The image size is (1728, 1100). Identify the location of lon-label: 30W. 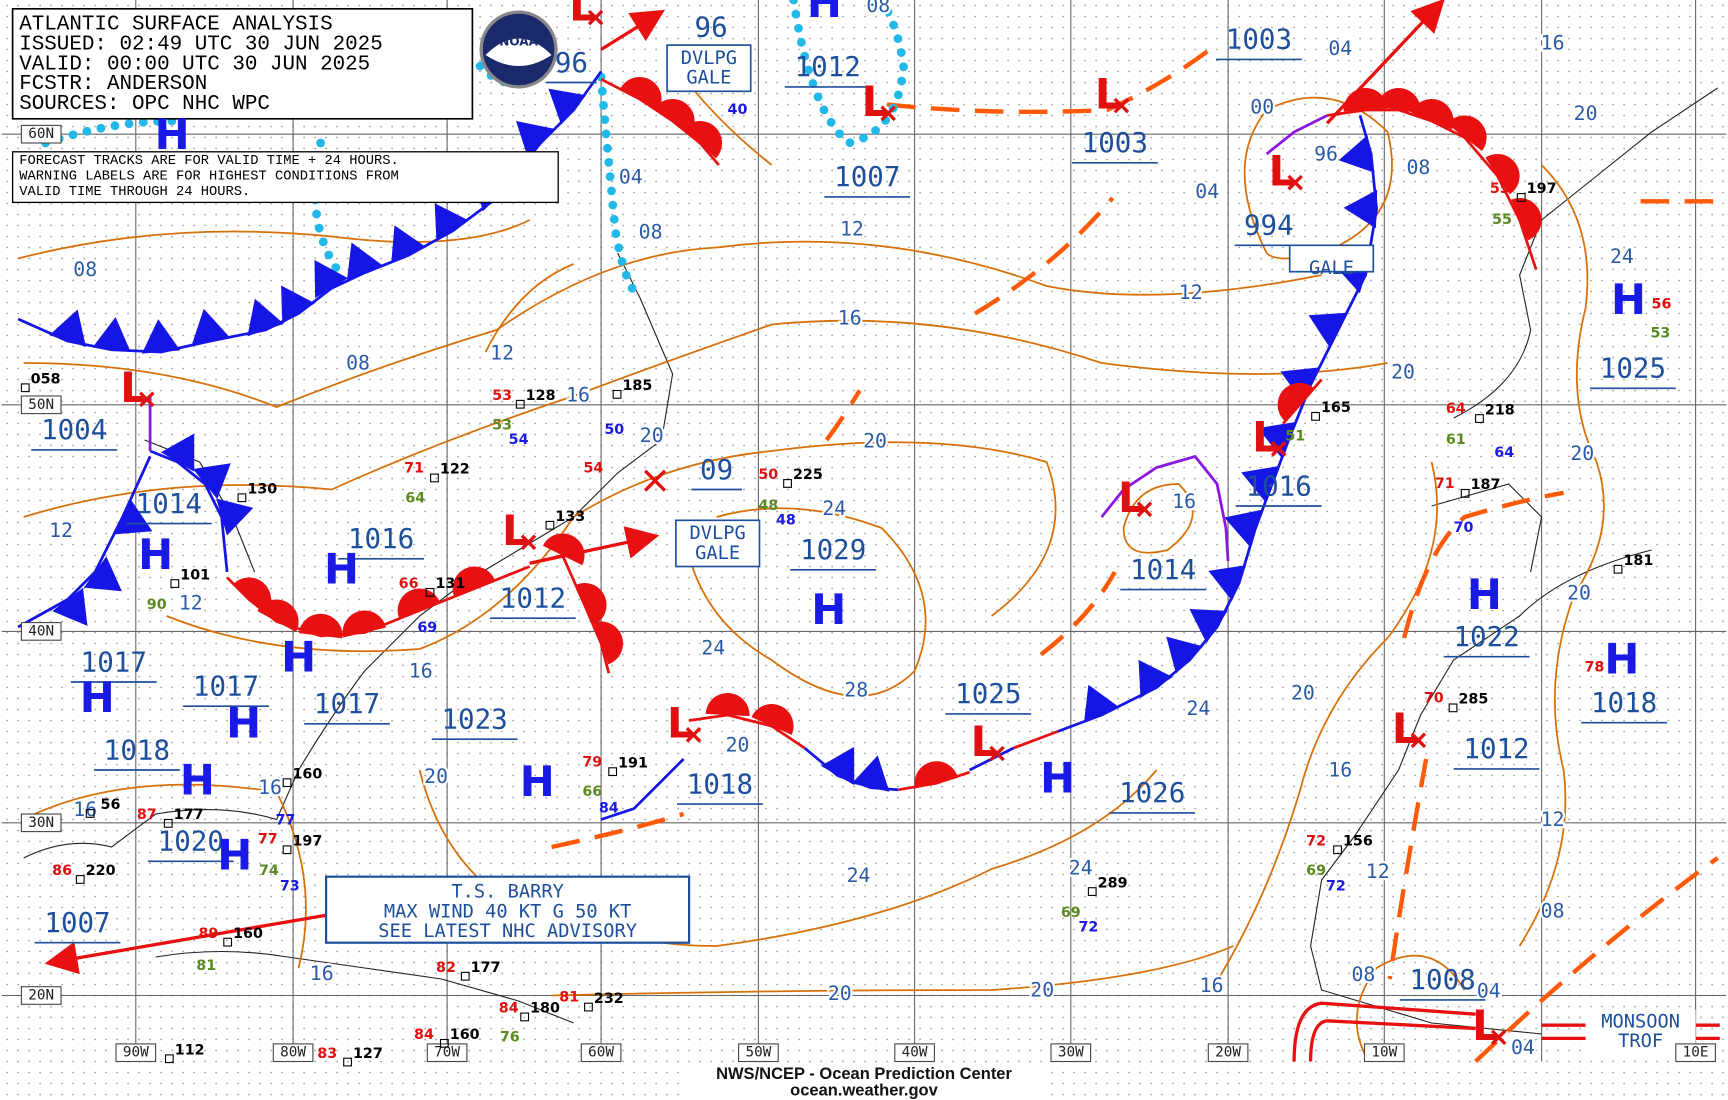
(1071, 1053).